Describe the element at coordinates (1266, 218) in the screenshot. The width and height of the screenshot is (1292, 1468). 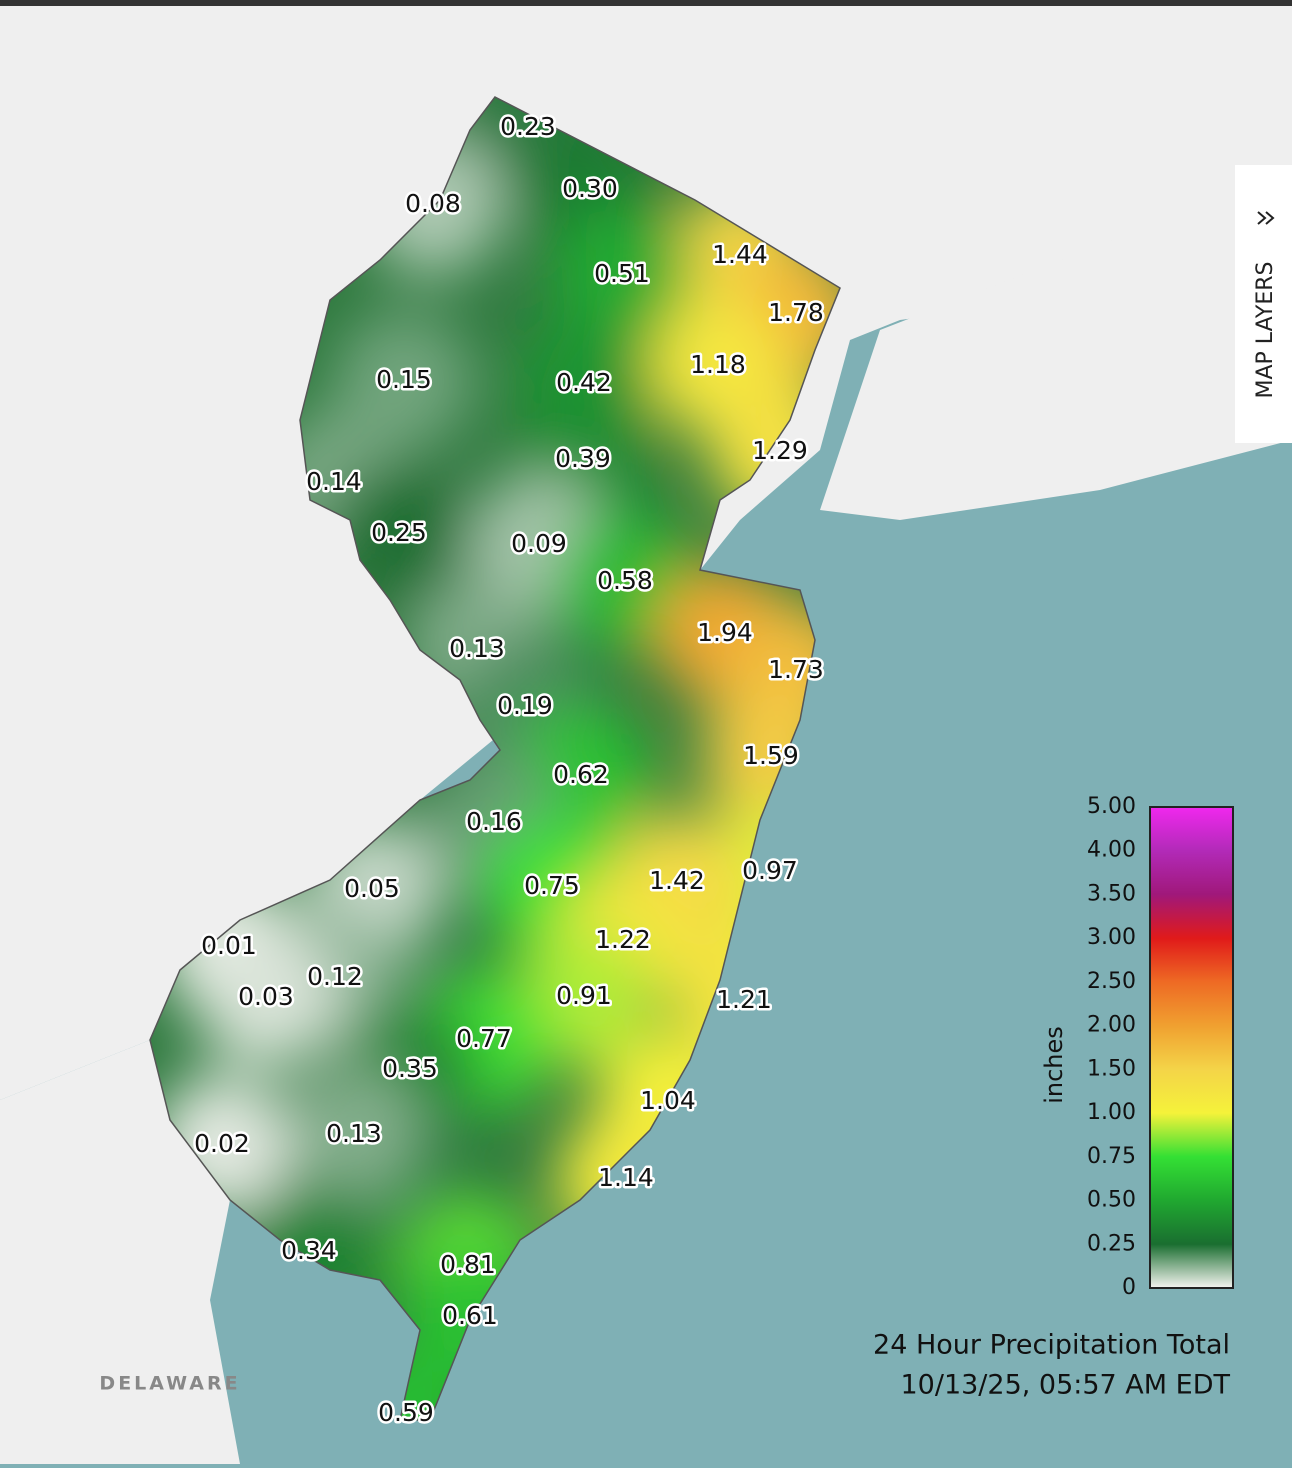
I see `chevron` at that location.